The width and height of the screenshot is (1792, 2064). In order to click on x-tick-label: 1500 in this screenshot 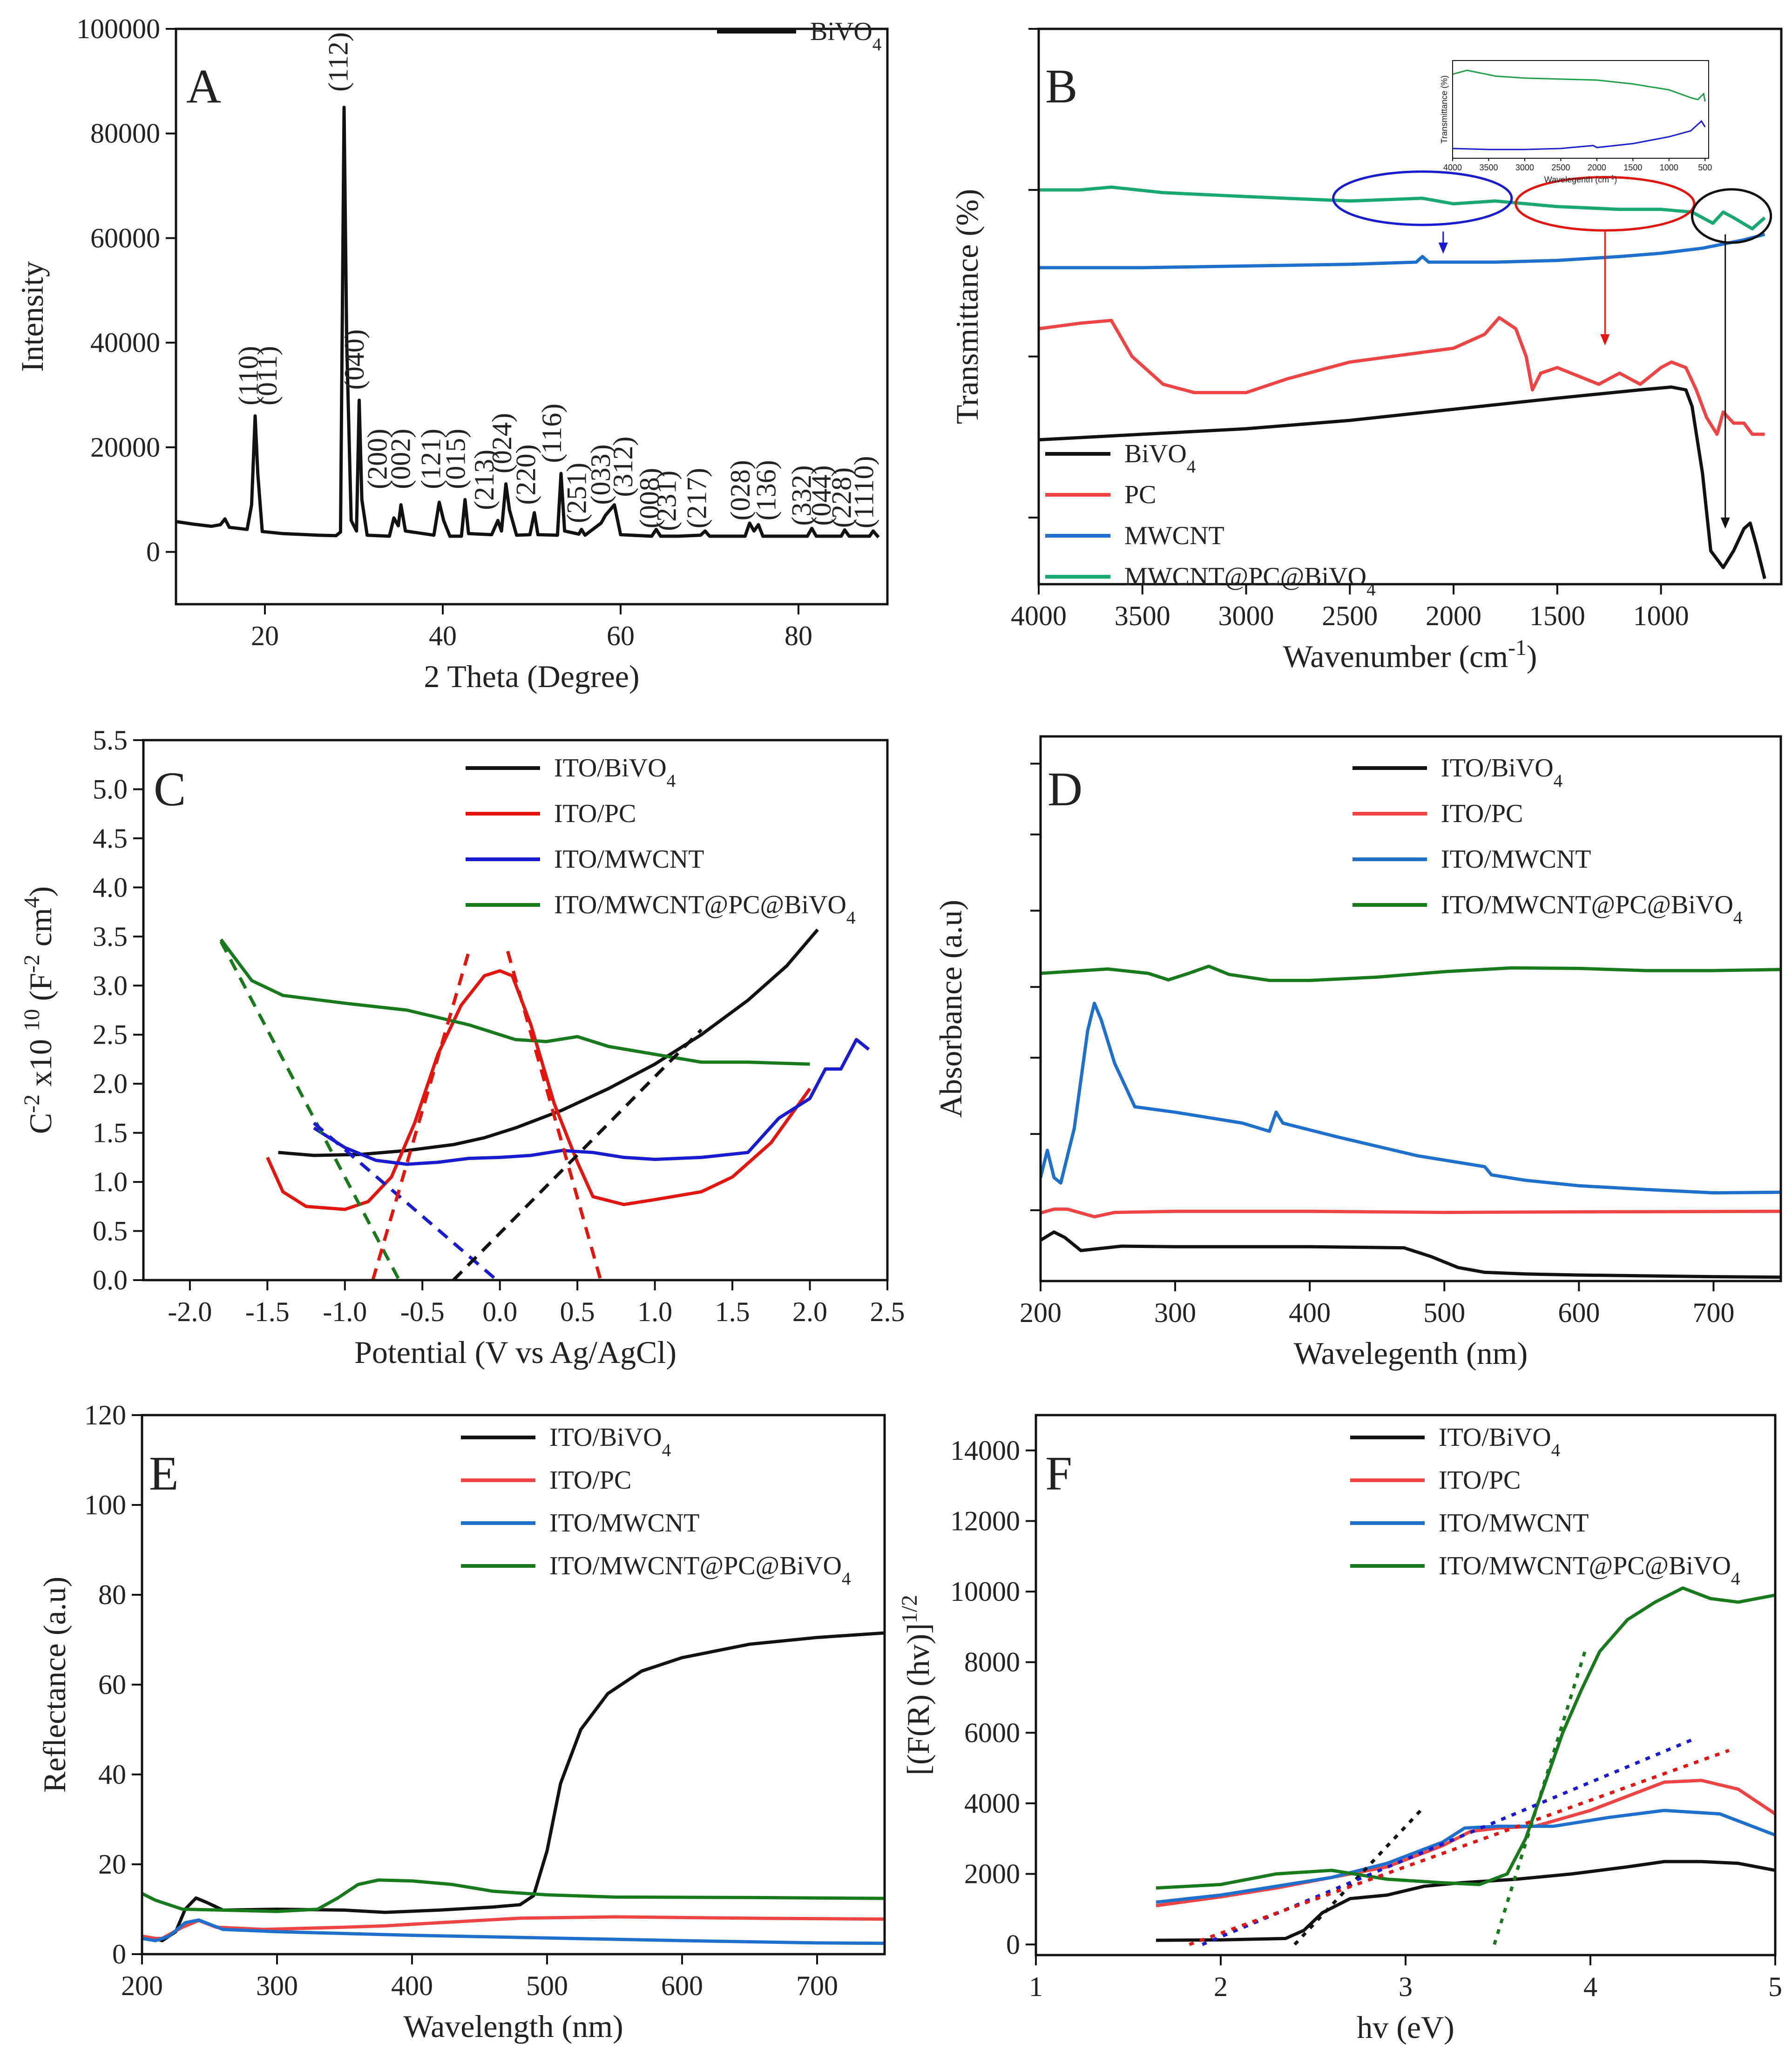, I will do `click(1557, 615)`.